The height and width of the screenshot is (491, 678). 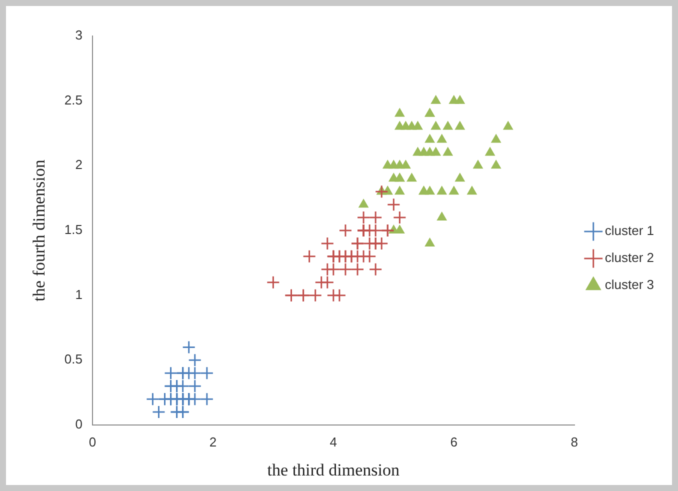 What do you see at coordinates (92, 442) in the screenshot?
I see `x-tick-label: 0` at bounding box center [92, 442].